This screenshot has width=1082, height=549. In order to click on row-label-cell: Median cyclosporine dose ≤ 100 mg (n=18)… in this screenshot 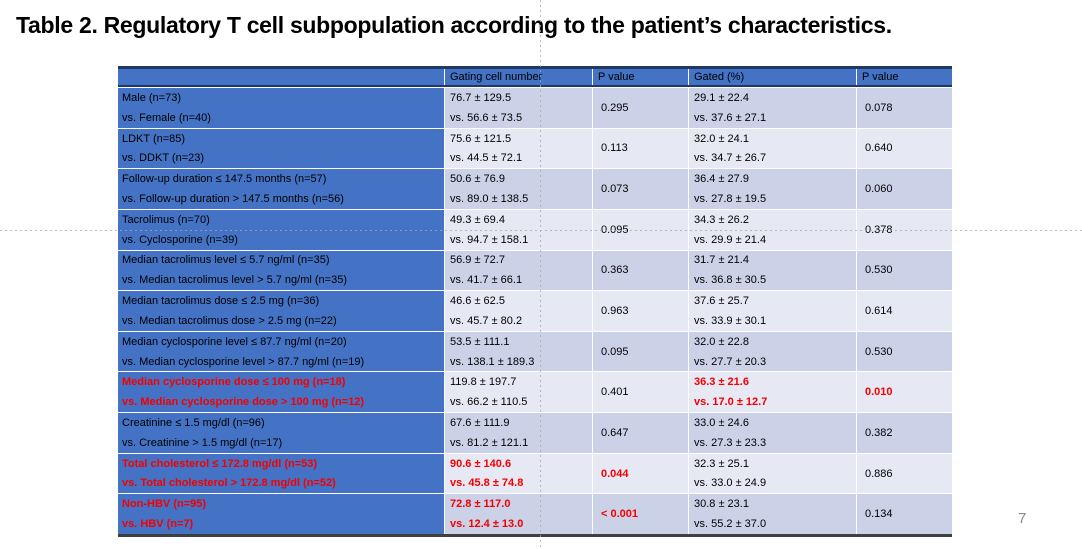, I will do `click(281, 392)`.